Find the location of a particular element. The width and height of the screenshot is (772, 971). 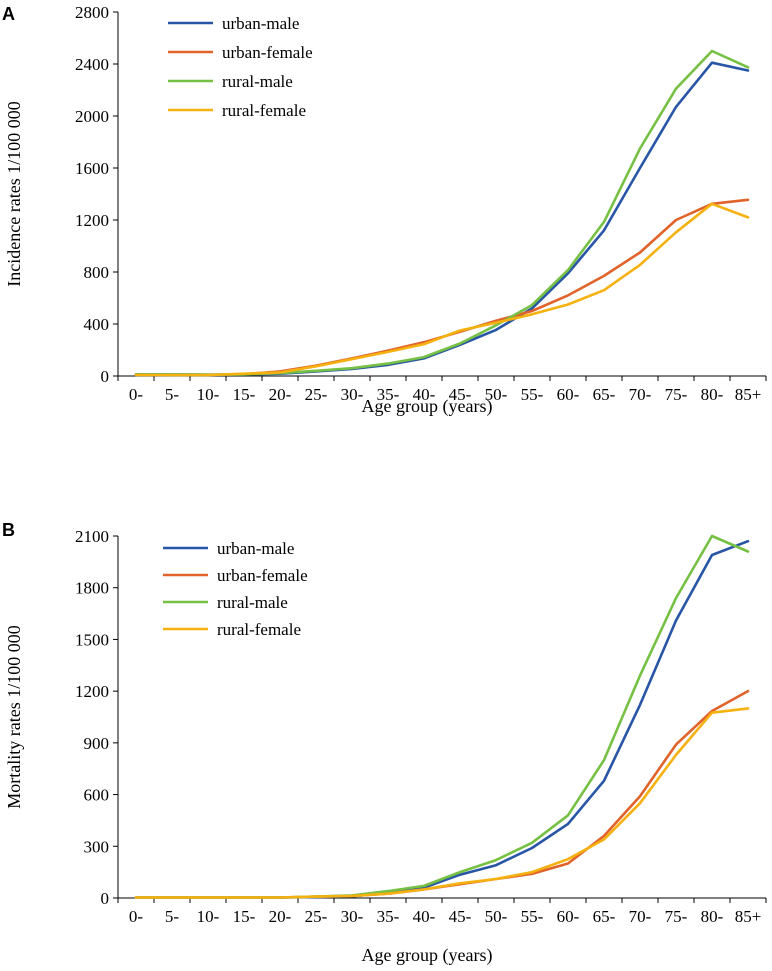

y-tick-label: 1600 is located at coordinates (92, 168).